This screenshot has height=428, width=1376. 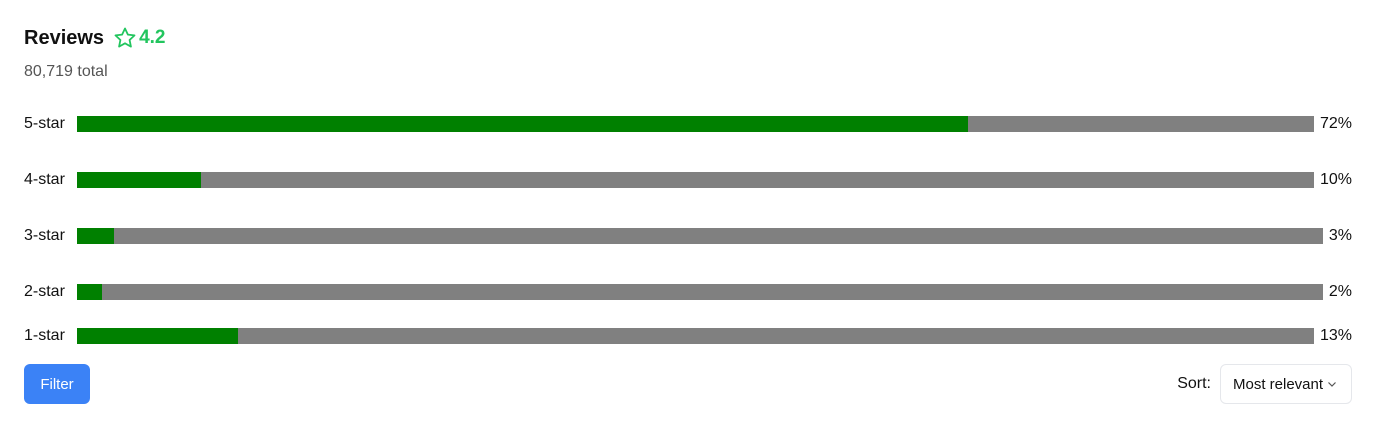 What do you see at coordinates (1194, 383) in the screenshot?
I see `sort-label: Sort:` at bounding box center [1194, 383].